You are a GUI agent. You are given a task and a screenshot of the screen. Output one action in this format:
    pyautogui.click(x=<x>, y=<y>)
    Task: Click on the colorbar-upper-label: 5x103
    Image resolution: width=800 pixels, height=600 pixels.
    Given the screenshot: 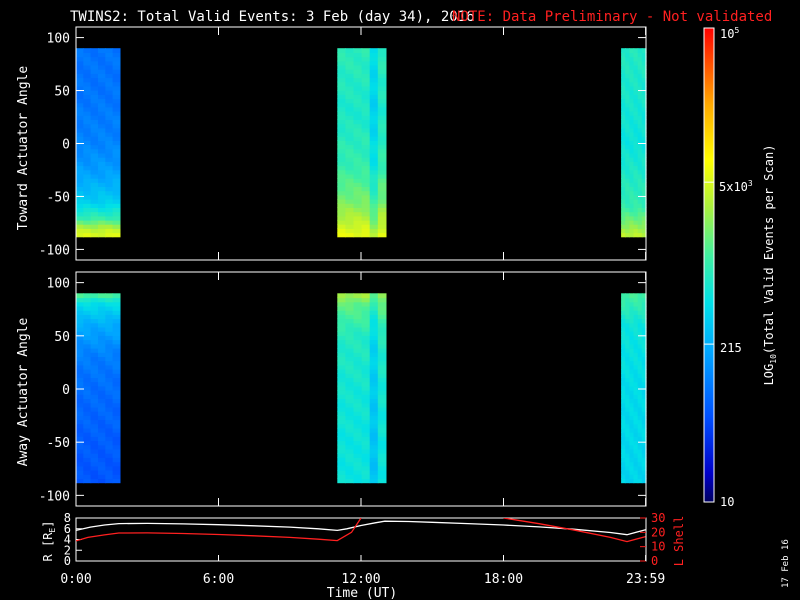 What is the action you would take?
    pyautogui.click(x=736, y=186)
    